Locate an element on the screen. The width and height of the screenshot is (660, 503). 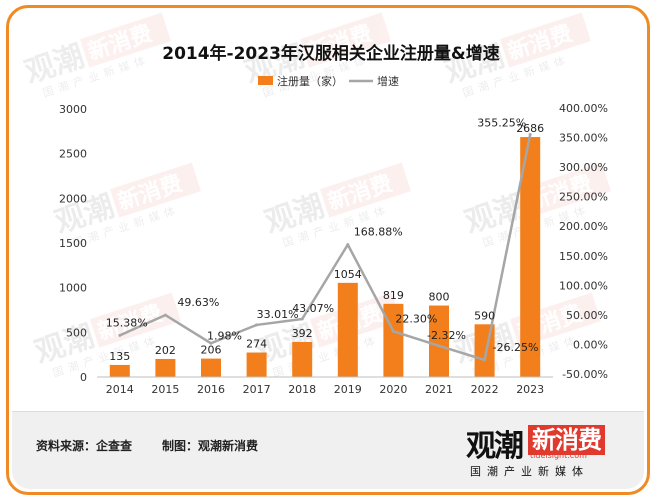
chart-title: 2014年-2023年汉服相关企业注册量&增速 is located at coordinates (331, 53).